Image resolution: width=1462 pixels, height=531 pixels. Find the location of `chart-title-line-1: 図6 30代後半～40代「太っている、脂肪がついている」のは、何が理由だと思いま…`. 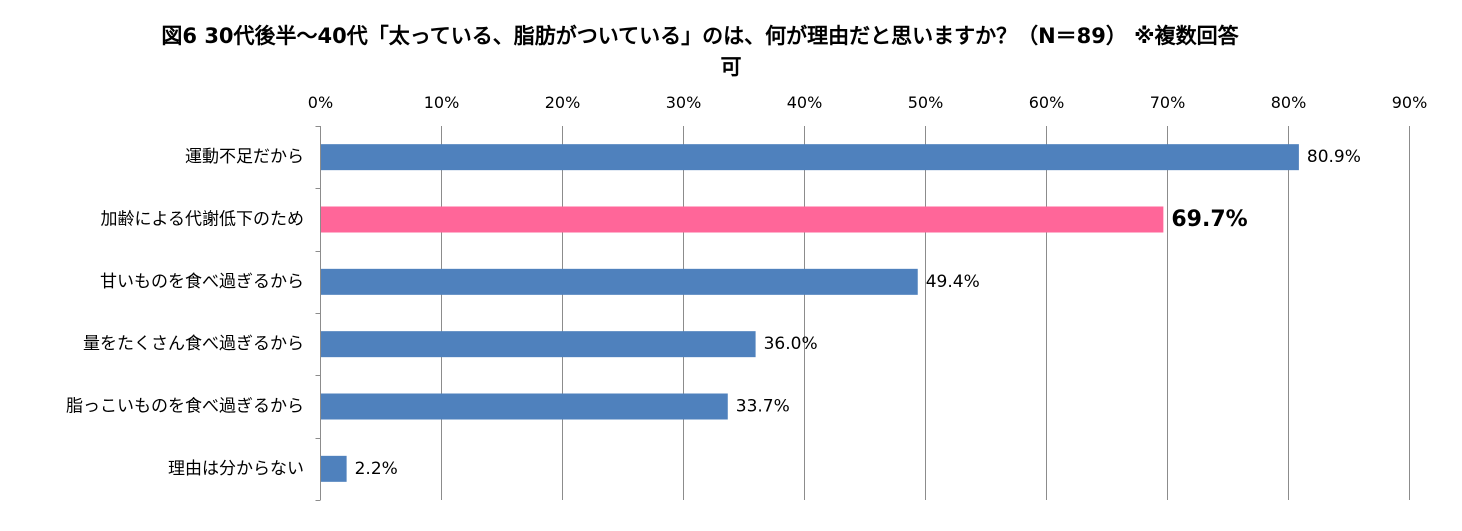

chart-title-line-1: 図6 30代後半～40代「太っている、脂肪がついている」のは、何が理由だと思いま… is located at coordinates (700, 36).